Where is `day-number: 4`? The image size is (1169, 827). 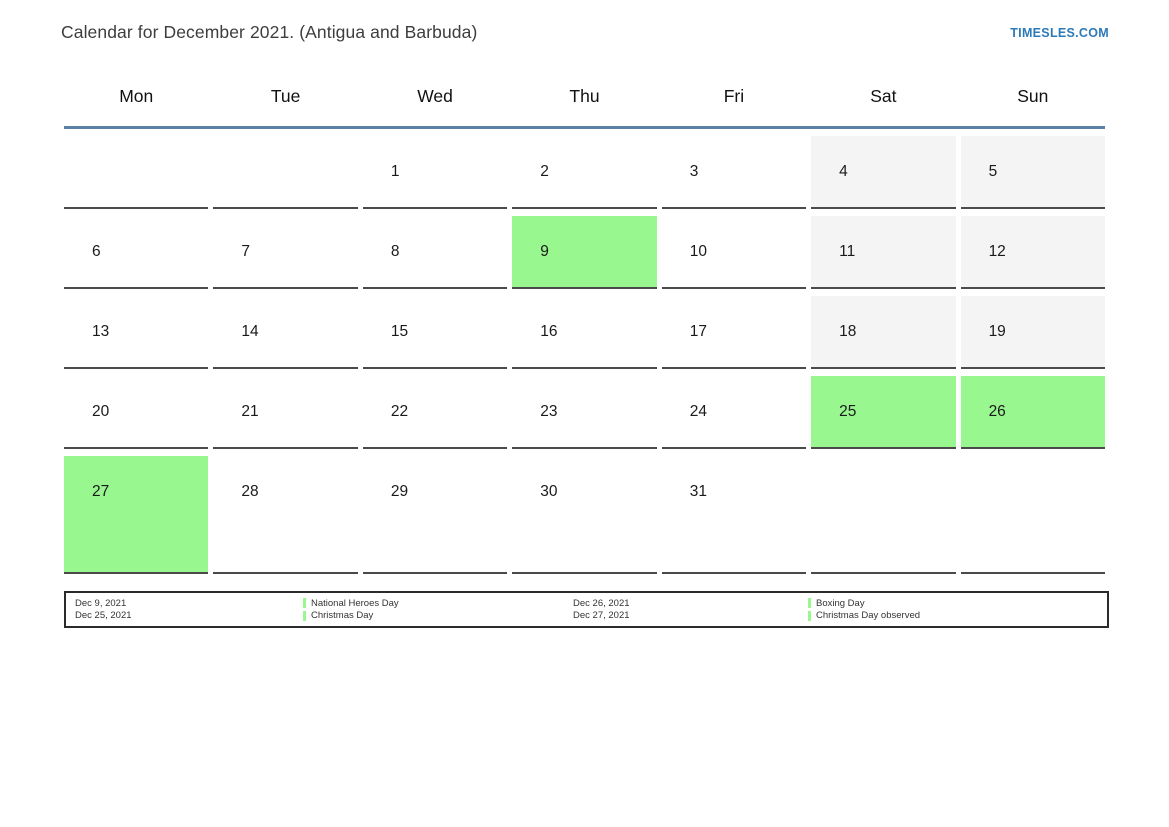
day-number: 4 is located at coordinates (843, 171).